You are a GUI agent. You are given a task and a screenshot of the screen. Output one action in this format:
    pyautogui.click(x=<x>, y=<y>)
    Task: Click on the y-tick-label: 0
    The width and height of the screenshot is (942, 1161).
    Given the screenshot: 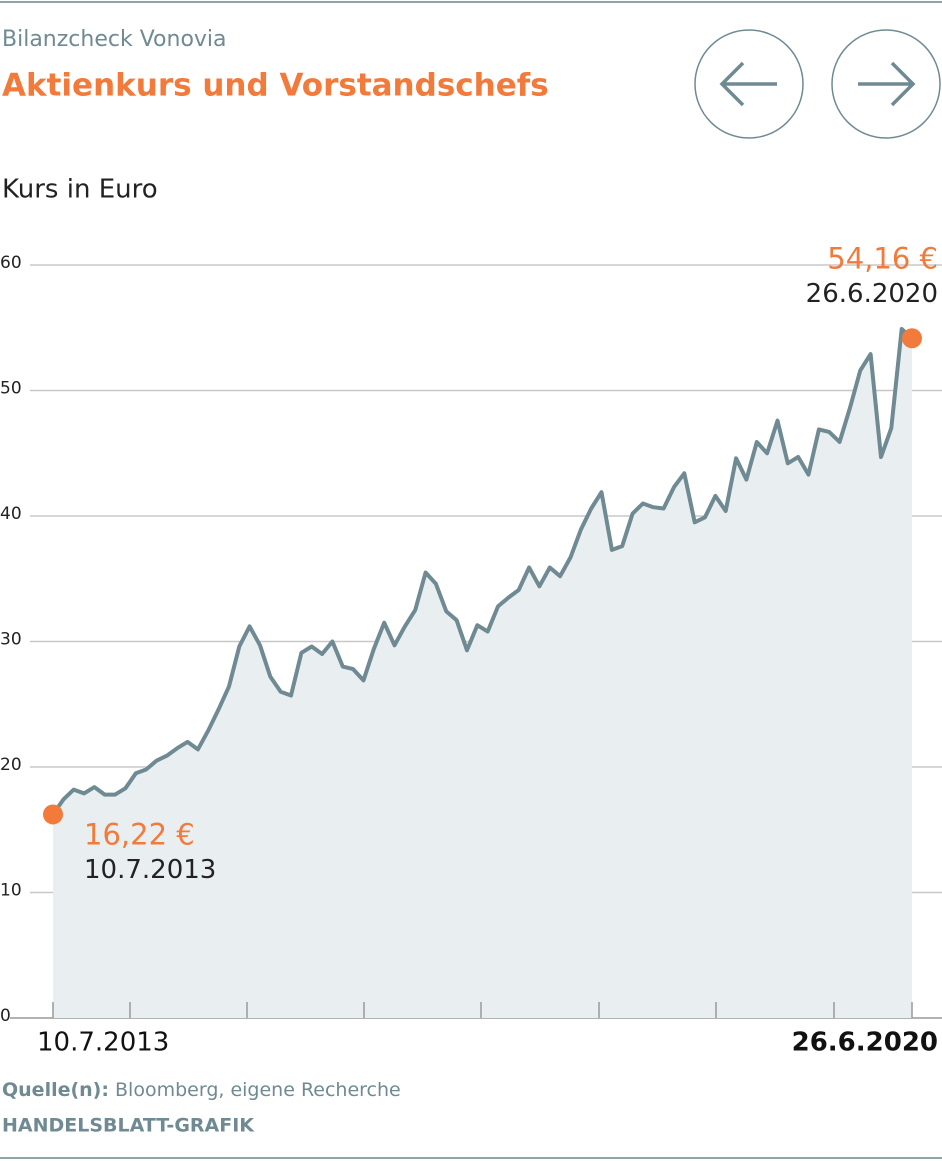 What is the action you would take?
    pyautogui.click(x=5, y=1016)
    